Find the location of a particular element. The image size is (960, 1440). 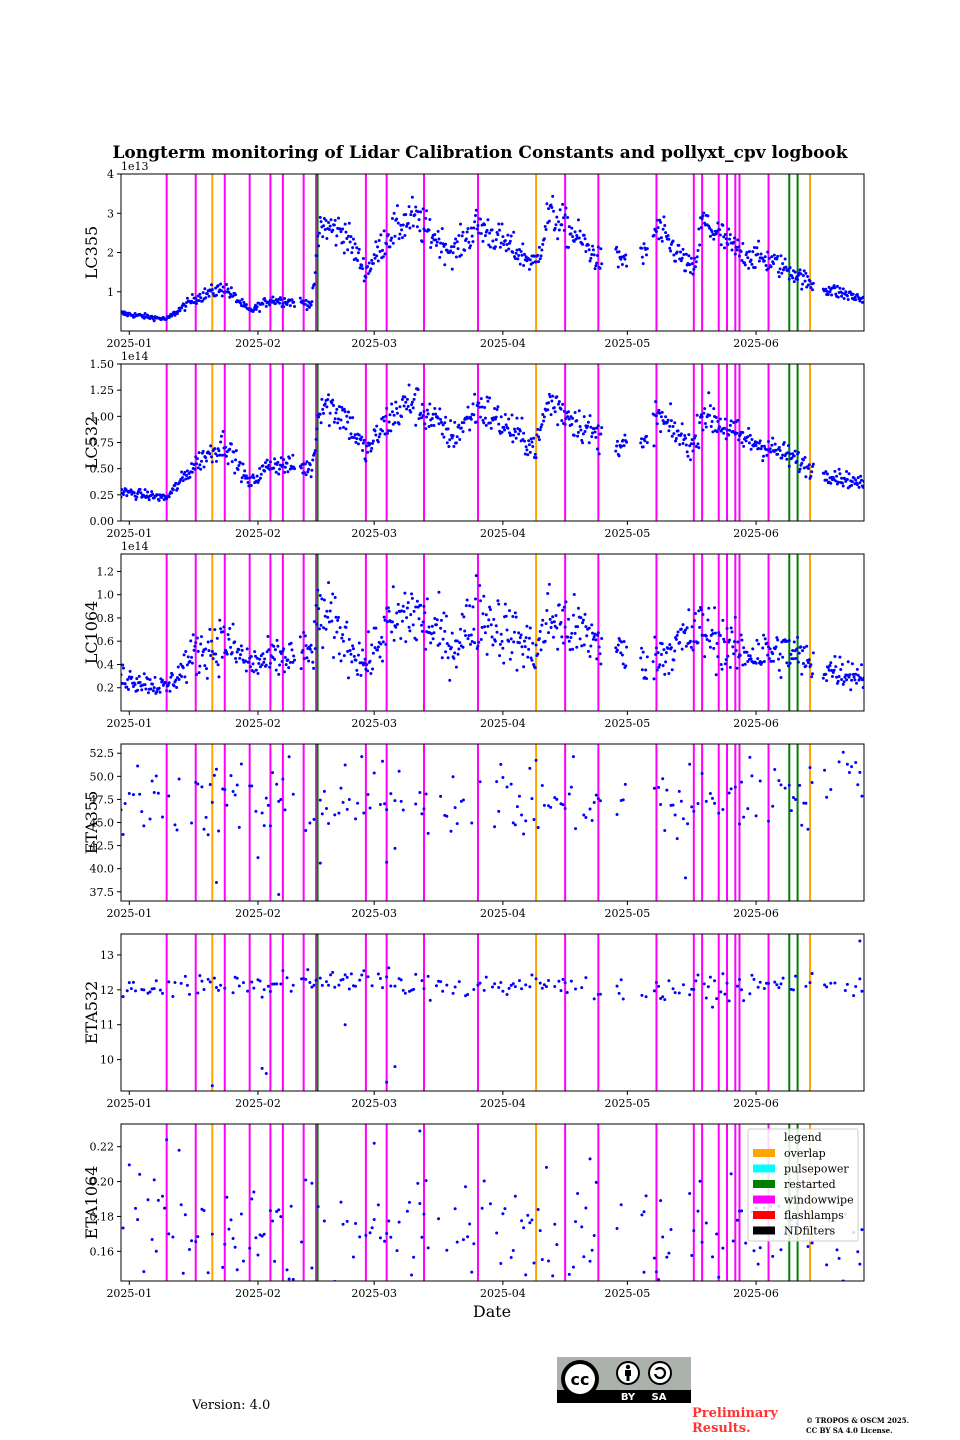

y-axis-label: LC532 is located at coordinates (91, 442).